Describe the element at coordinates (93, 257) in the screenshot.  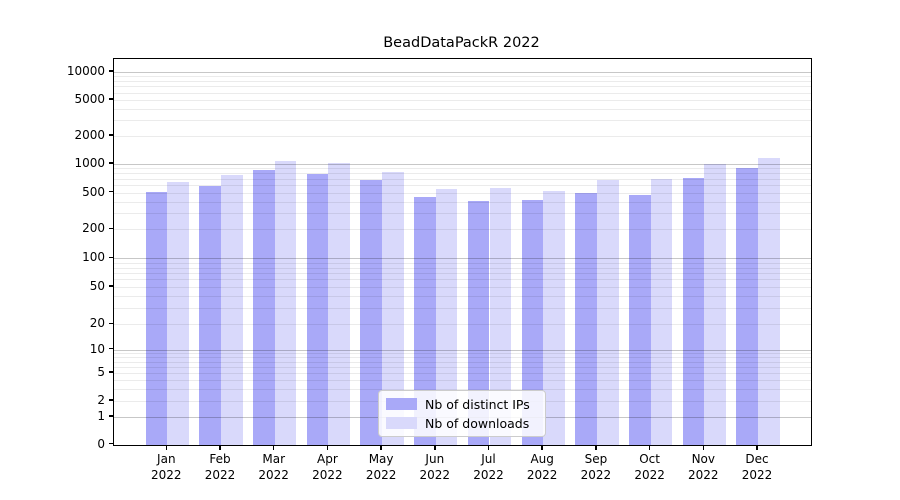
I see `y-tick-label: 100` at that location.